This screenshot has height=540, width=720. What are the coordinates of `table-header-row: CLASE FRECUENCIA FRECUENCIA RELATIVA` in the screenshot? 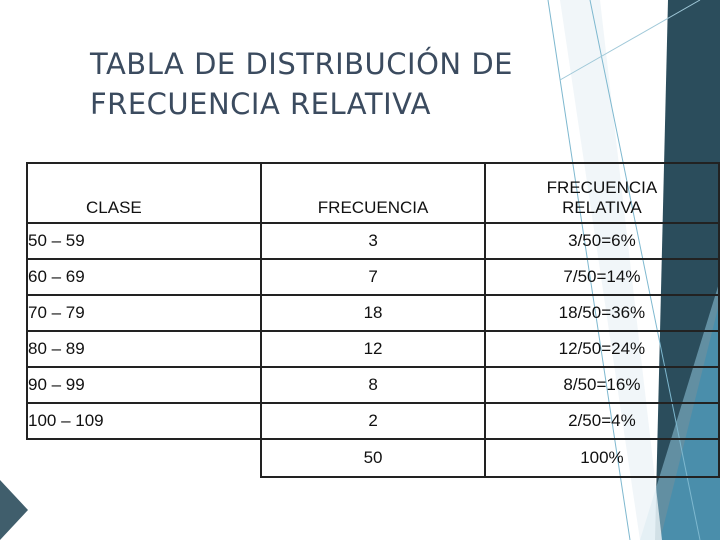 It's located at (372, 192).